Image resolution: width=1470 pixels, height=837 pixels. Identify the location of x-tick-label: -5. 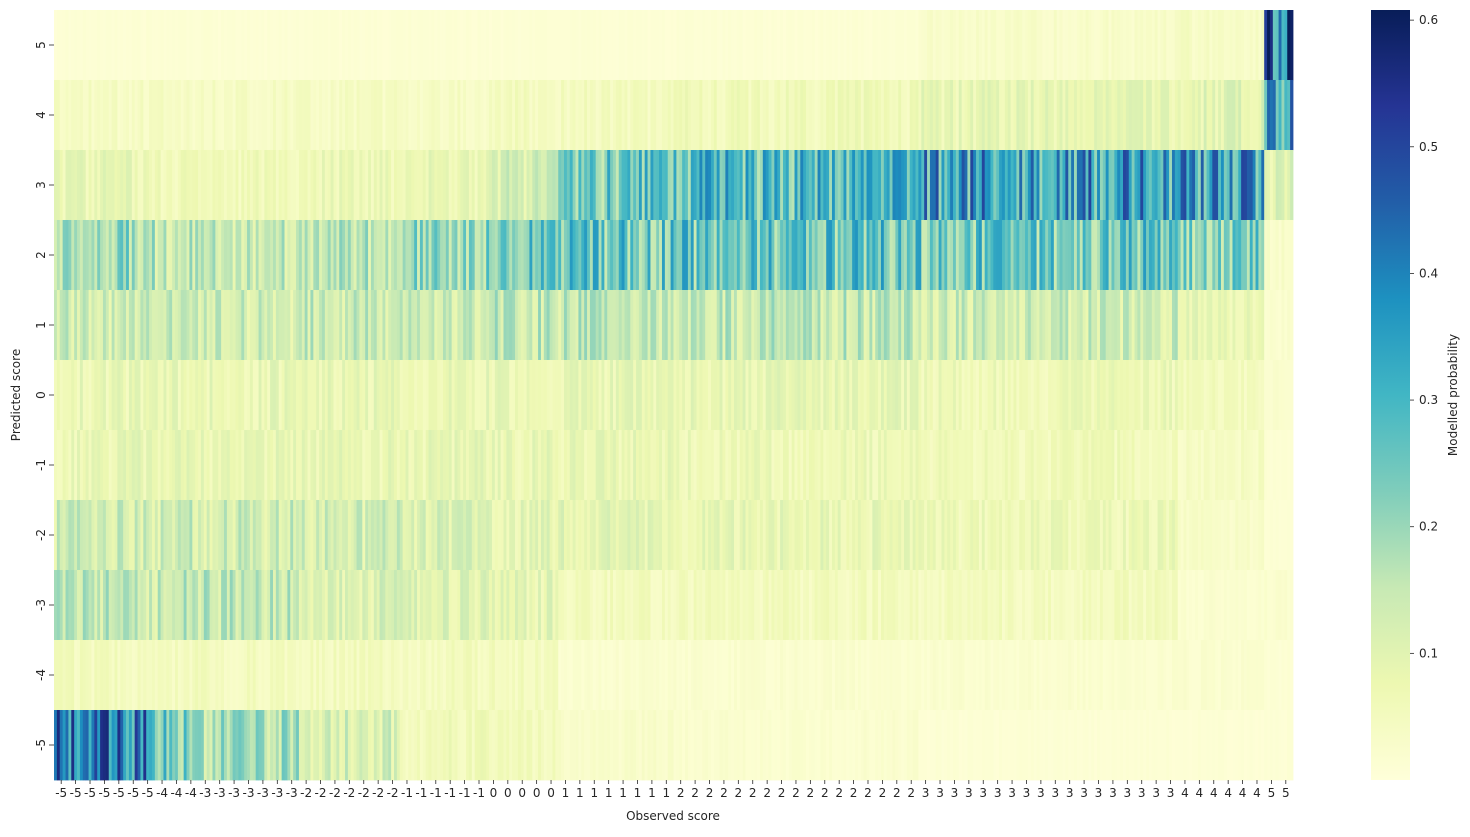
(133, 793).